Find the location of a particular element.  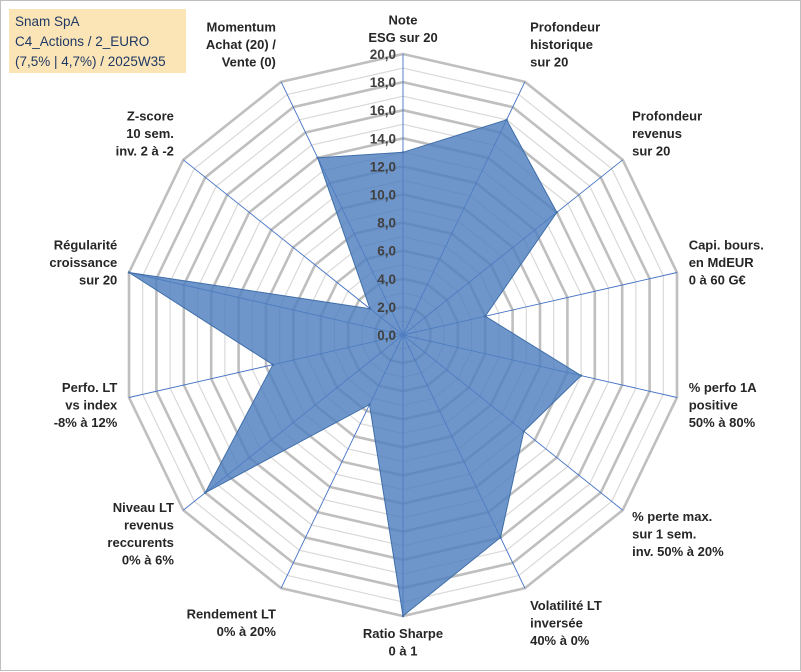

axis-label-11: Régularité croissance sur 20 is located at coordinates (83, 262).